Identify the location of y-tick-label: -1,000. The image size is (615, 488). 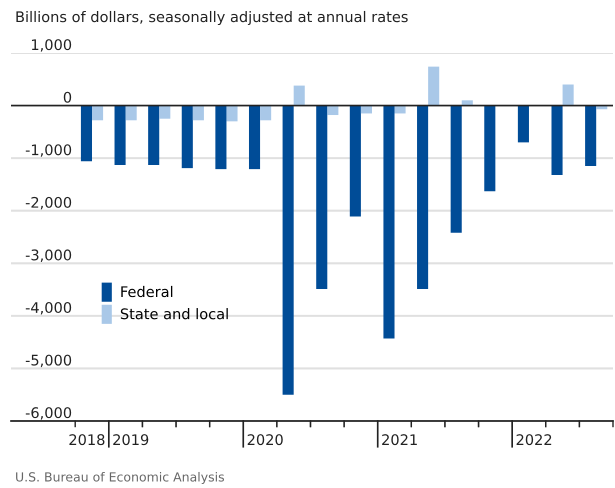
(49, 150).